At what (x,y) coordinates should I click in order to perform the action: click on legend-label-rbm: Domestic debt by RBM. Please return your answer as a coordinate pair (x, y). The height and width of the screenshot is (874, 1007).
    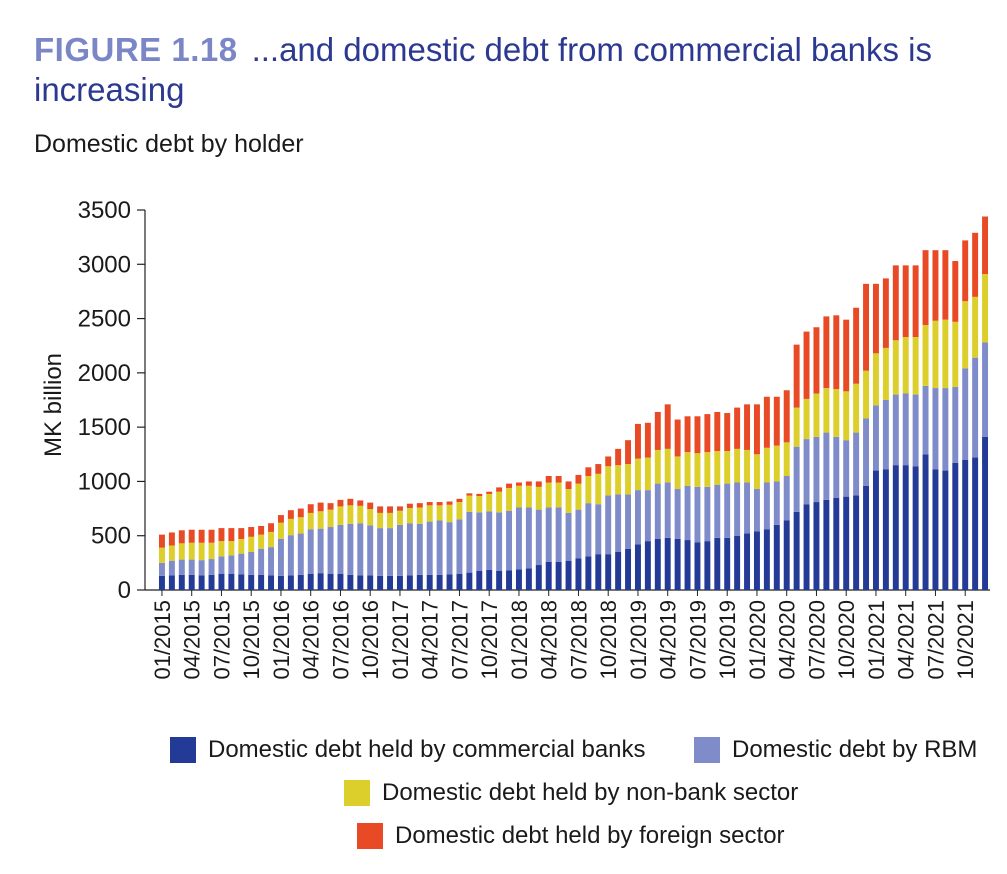
    Looking at the image, I should click on (855, 749).